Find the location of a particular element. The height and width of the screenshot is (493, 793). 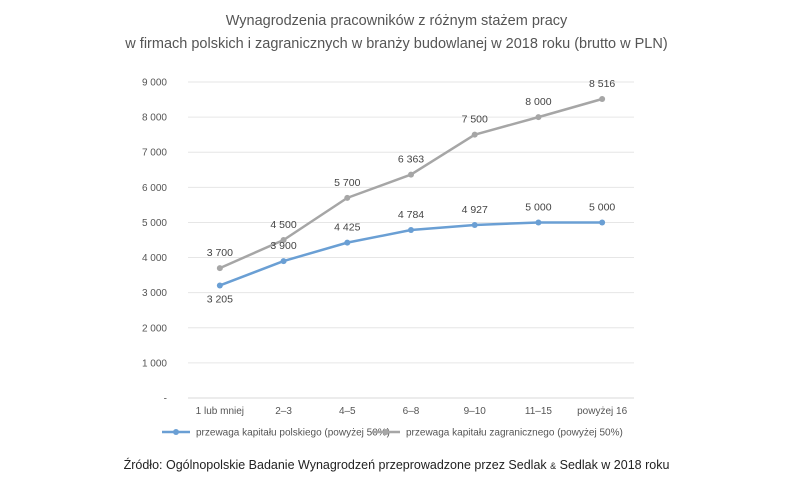

x-tick-label: 4–5 is located at coordinates (347, 411).